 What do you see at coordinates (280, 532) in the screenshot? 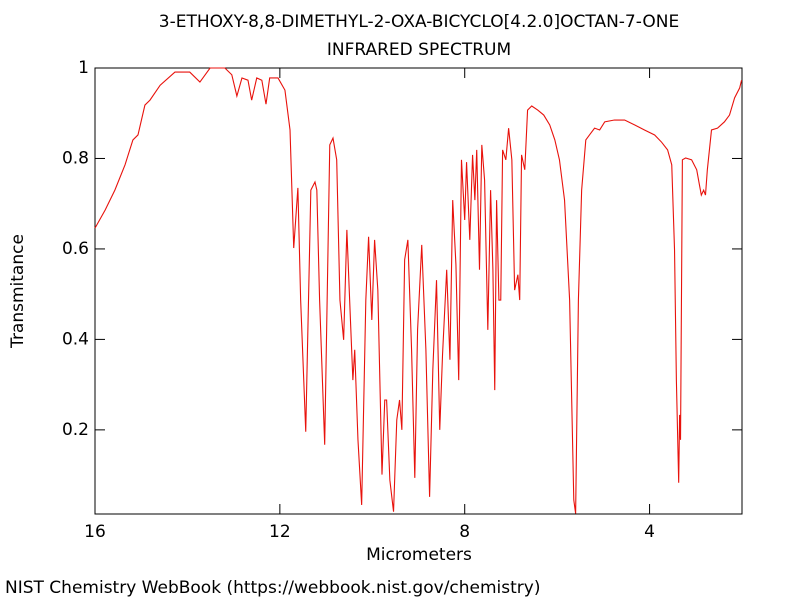
I see `x-tick-label: 12` at bounding box center [280, 532].